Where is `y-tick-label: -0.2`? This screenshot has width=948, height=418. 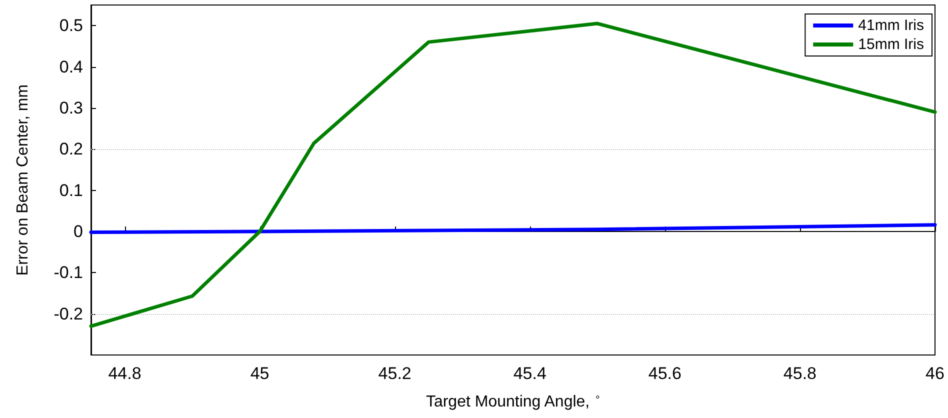 y-tick-label: -0.2 is located at coordinates (68, 314).